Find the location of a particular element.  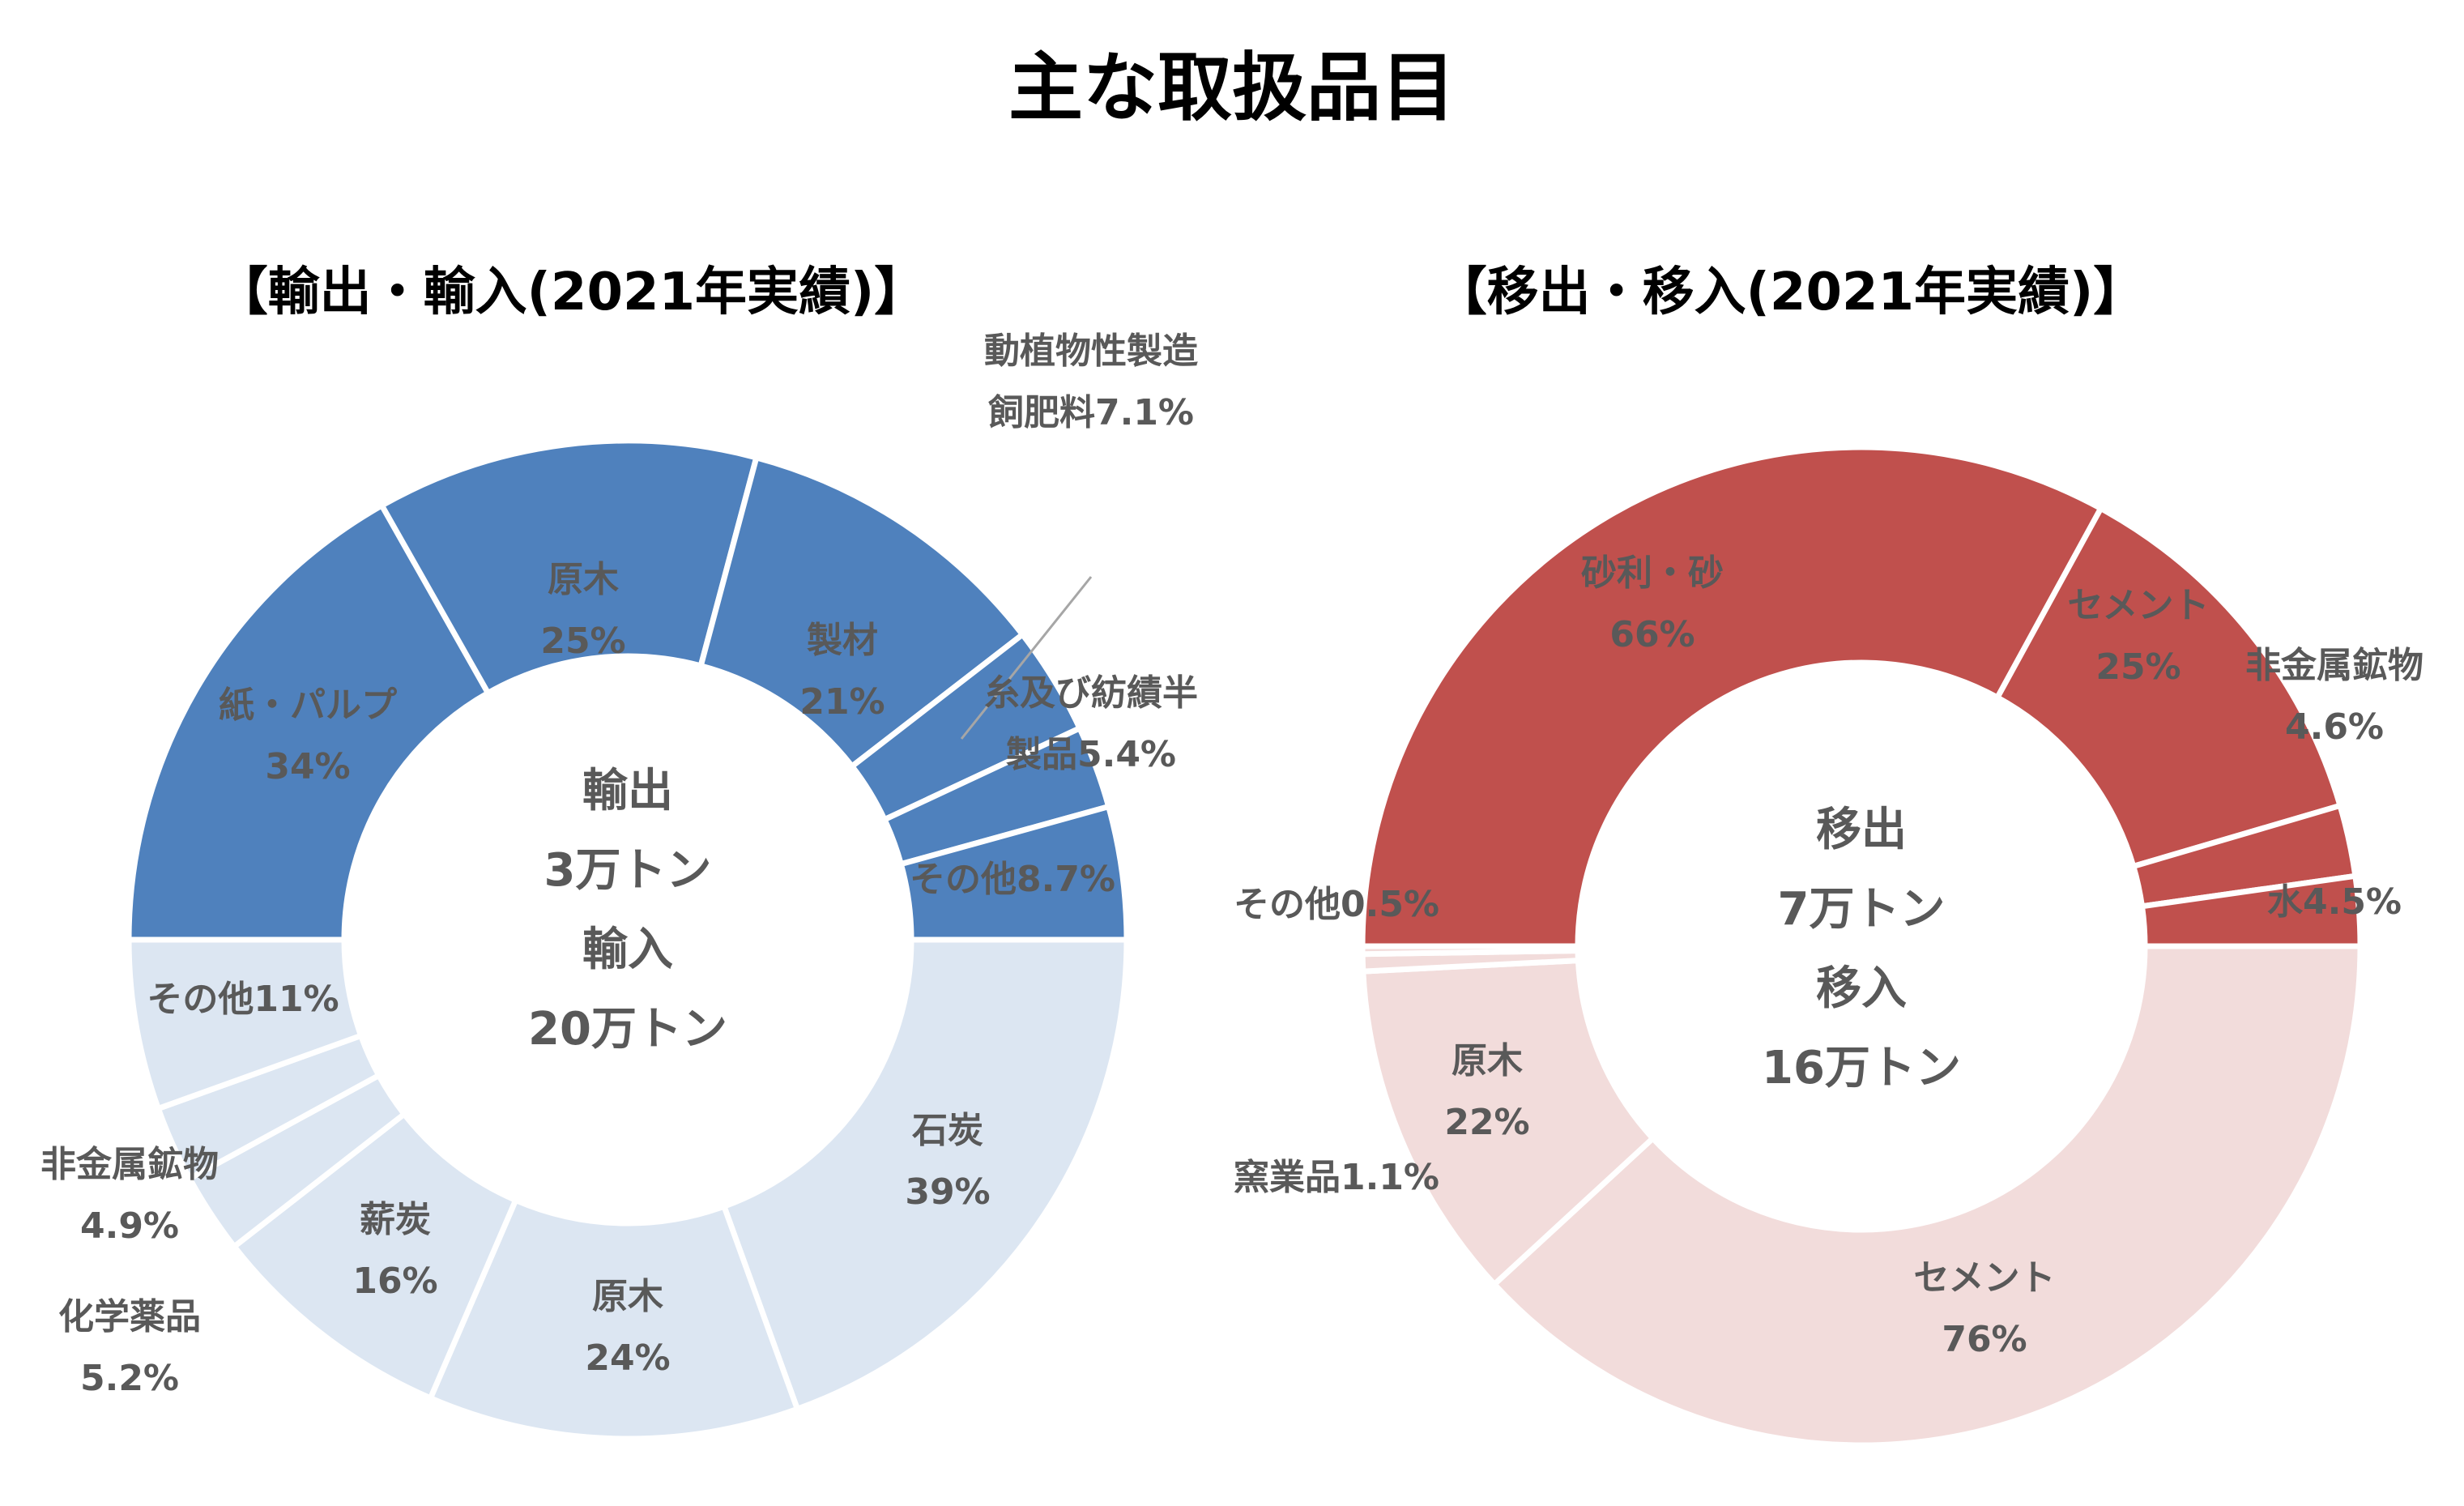

slice-label-line: 16% is located at coordinates (394, 1281).